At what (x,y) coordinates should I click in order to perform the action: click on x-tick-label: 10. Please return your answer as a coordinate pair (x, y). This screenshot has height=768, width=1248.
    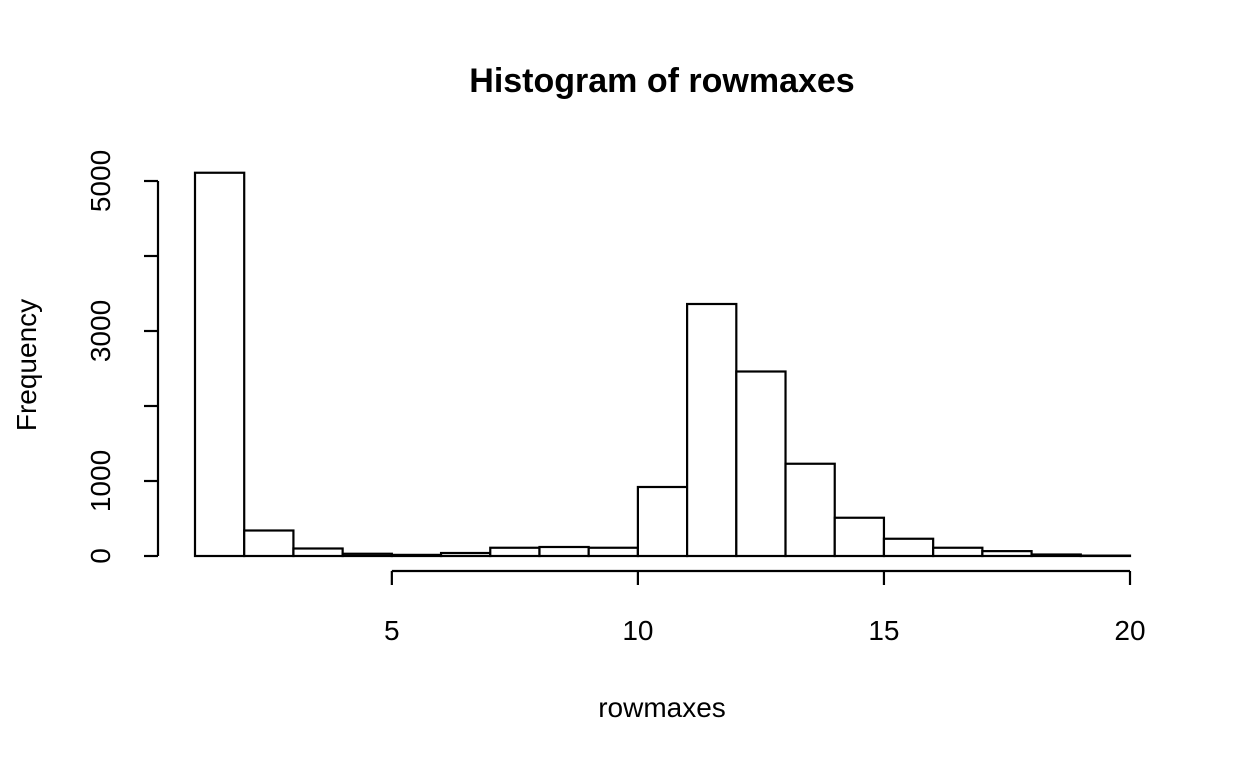
    Looking at the image, I should click on (637, 630).